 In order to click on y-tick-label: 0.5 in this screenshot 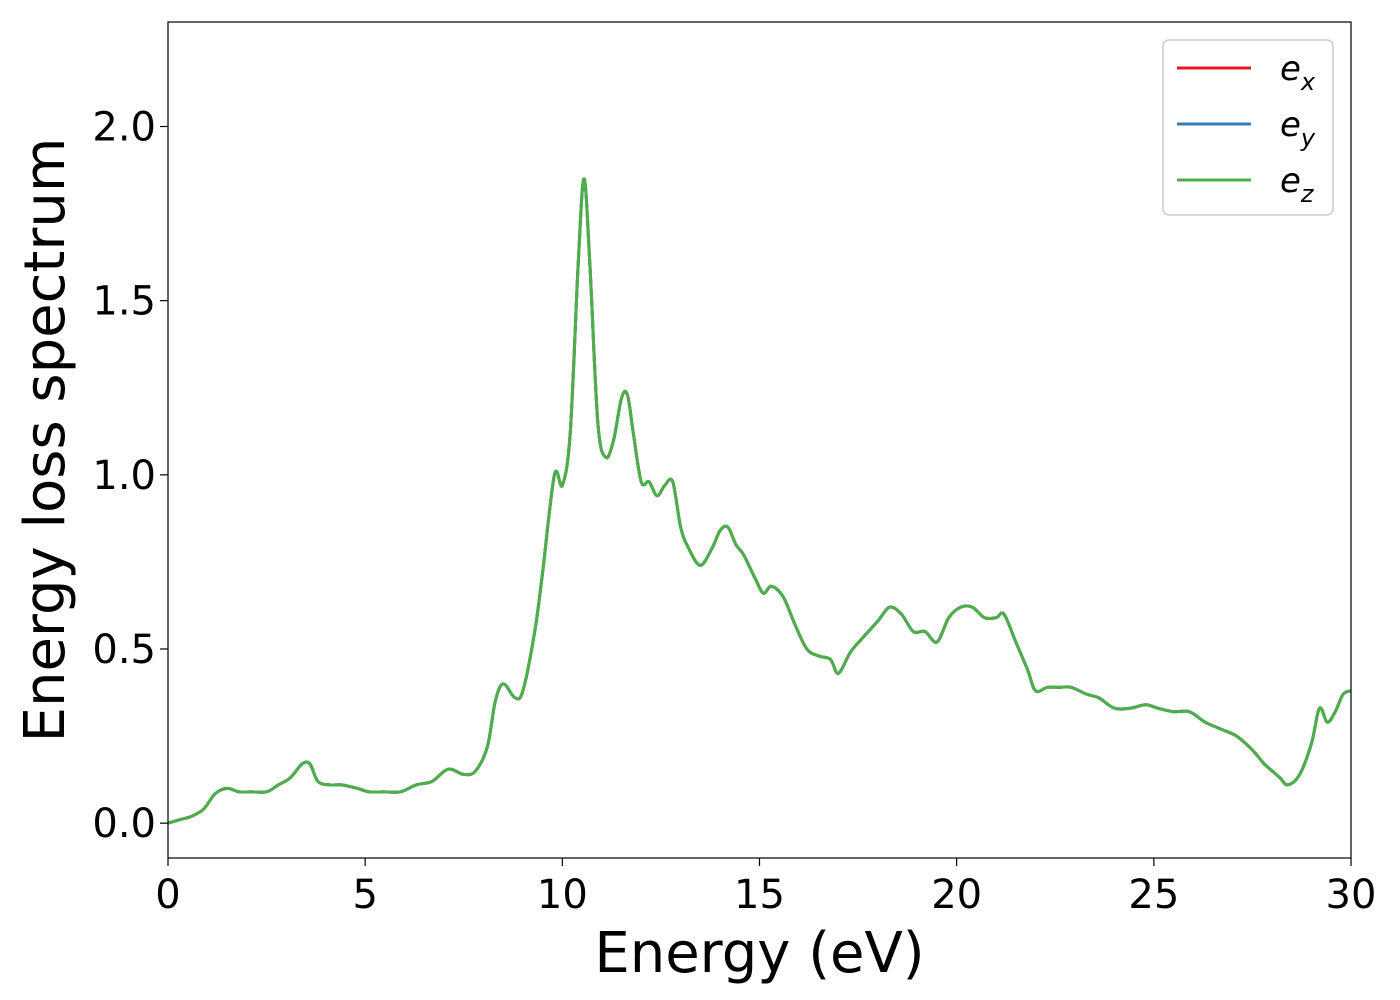, I will do `click(124, 650)`.